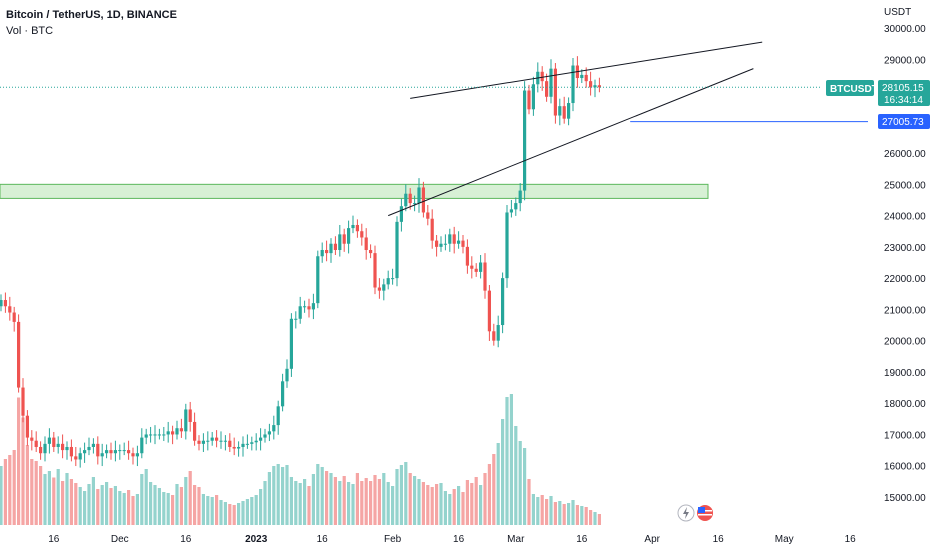  Describe the element at coordinates (686, 513) in the screenshot. I see `lightning-icon` at that location.